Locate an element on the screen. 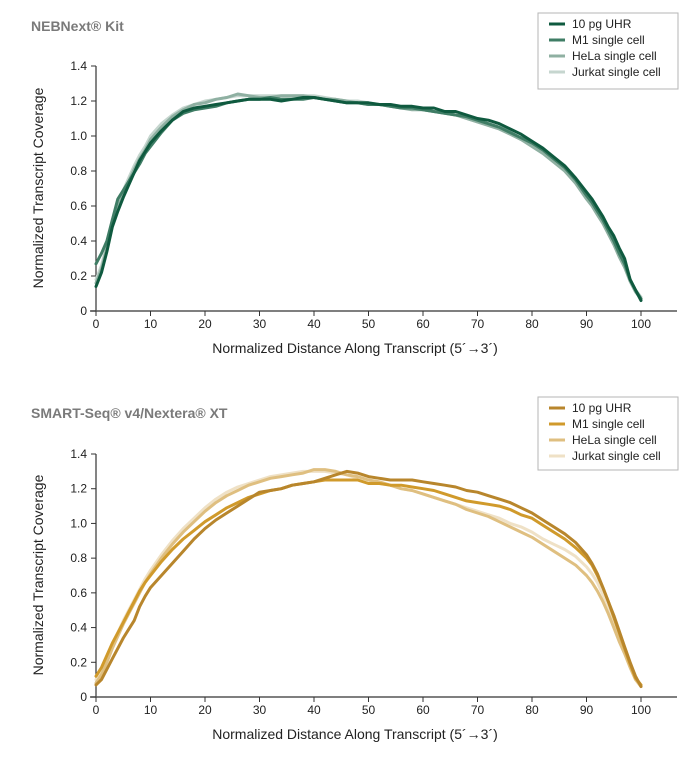 The image size is (700, 759). chart-title: SMART-Seq® v4/Nextera® XT is located at coordinates (129, 413).